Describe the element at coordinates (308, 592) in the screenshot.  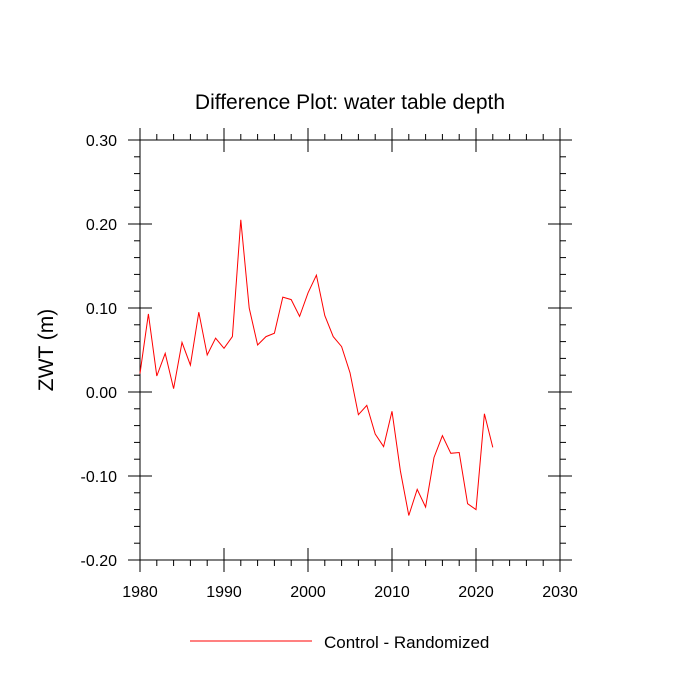
I see `x-tick-label: 2000` at that location.